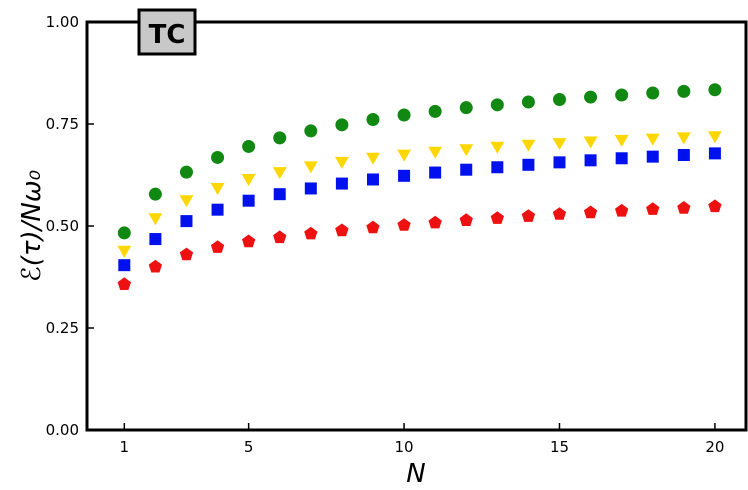 This screenshot has height=490, width=748. Describe the element at coordinates (62, 22) in the screenshot. I see `y-tick-label: 1.00` at that location.